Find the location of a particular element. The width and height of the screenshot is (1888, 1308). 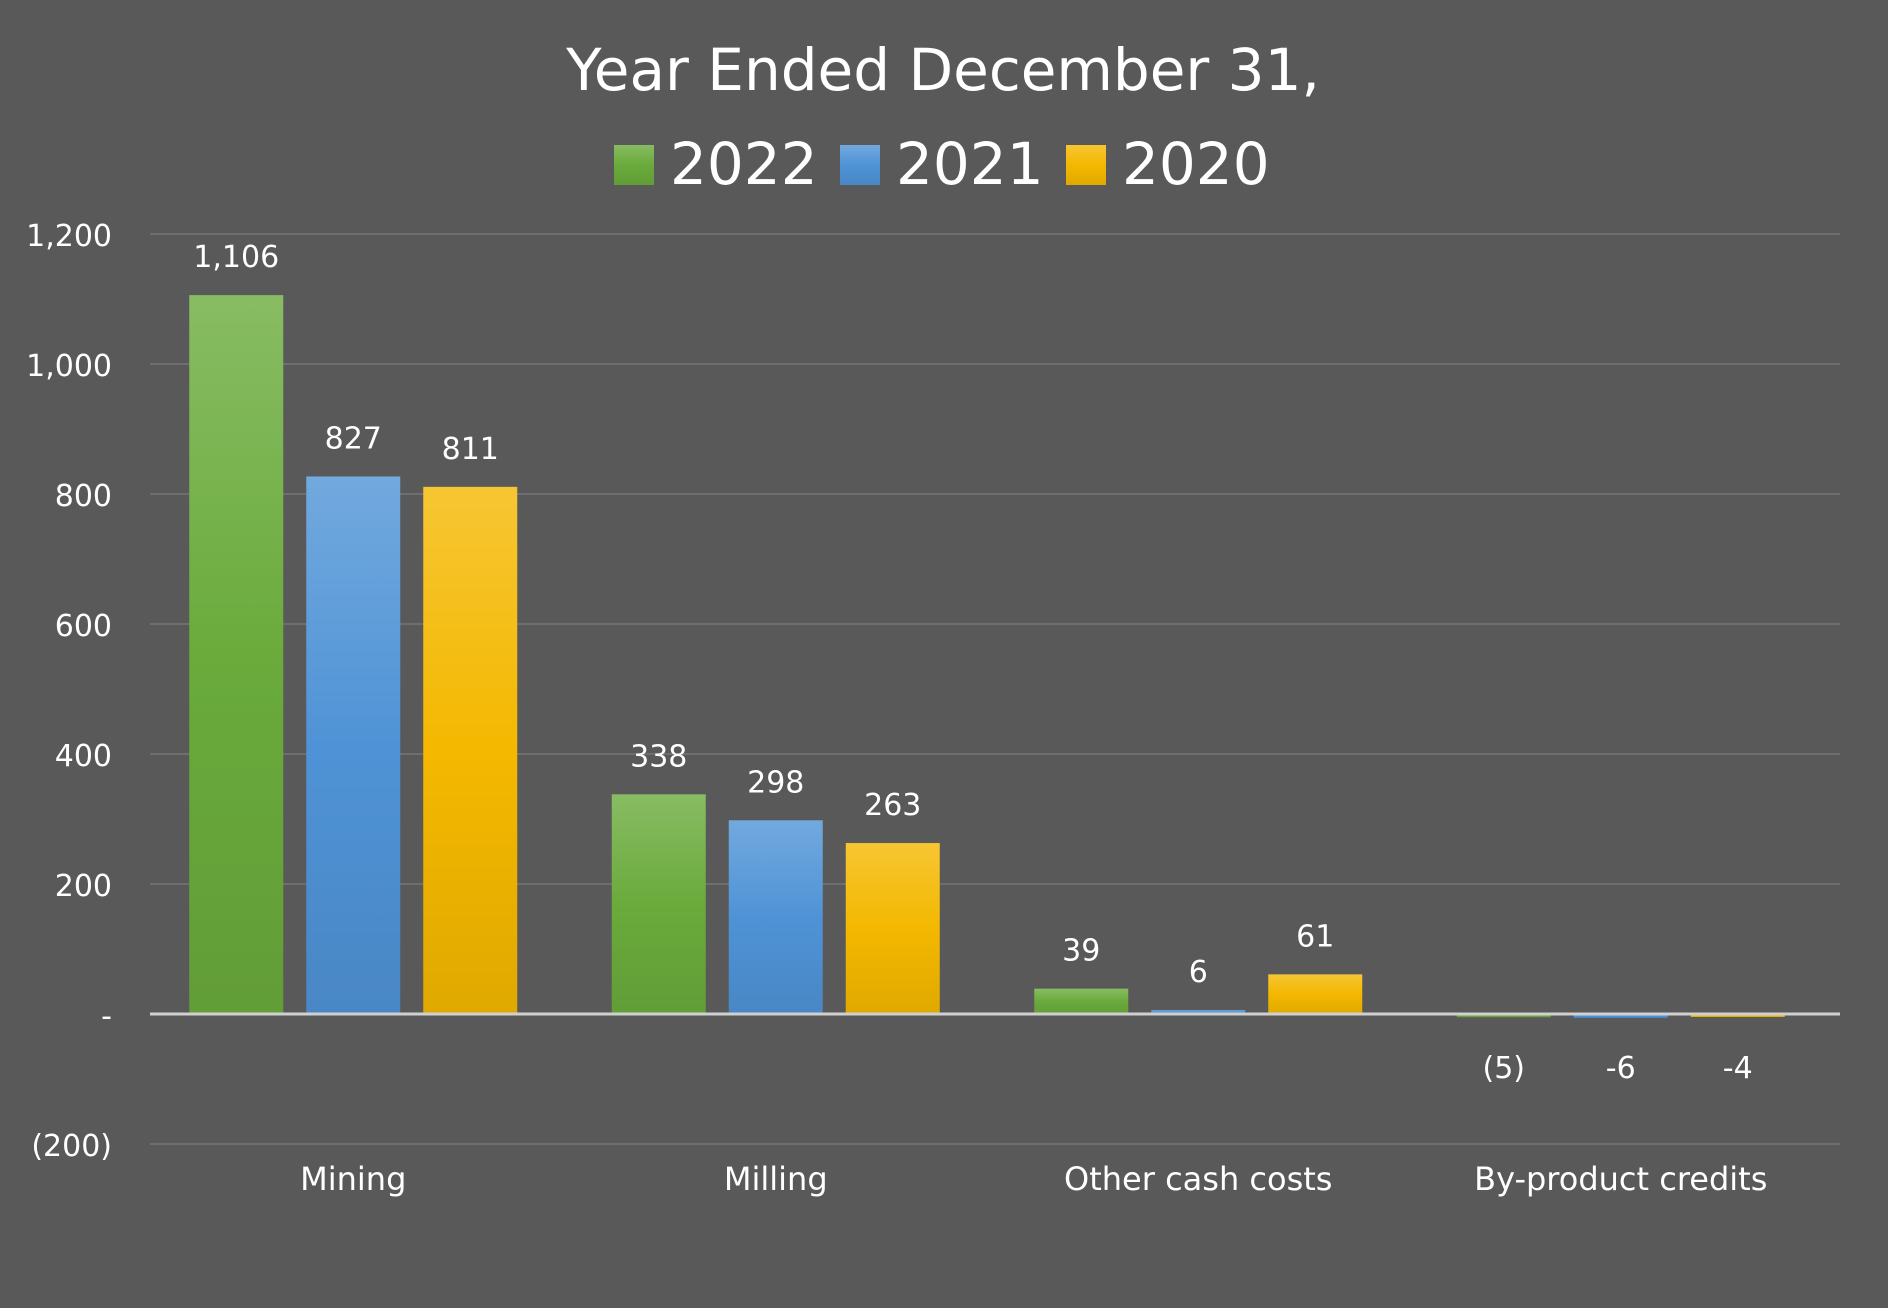

y-tick-label-0: 1,200 is located at coordinates (69, 236).